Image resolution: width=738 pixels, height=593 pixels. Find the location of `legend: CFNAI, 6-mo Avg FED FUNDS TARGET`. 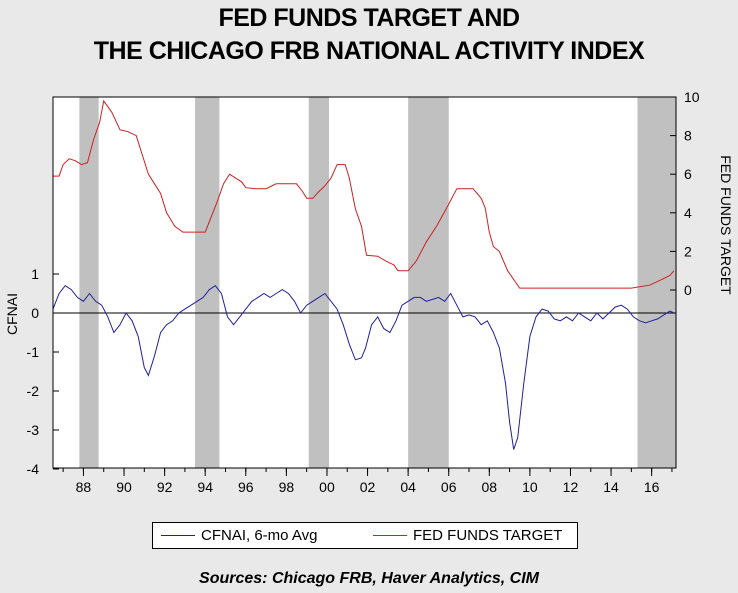

legend: CFNAI, 6-mo Avg FED FUNDS TARGET is located at coordinates (365, 535).